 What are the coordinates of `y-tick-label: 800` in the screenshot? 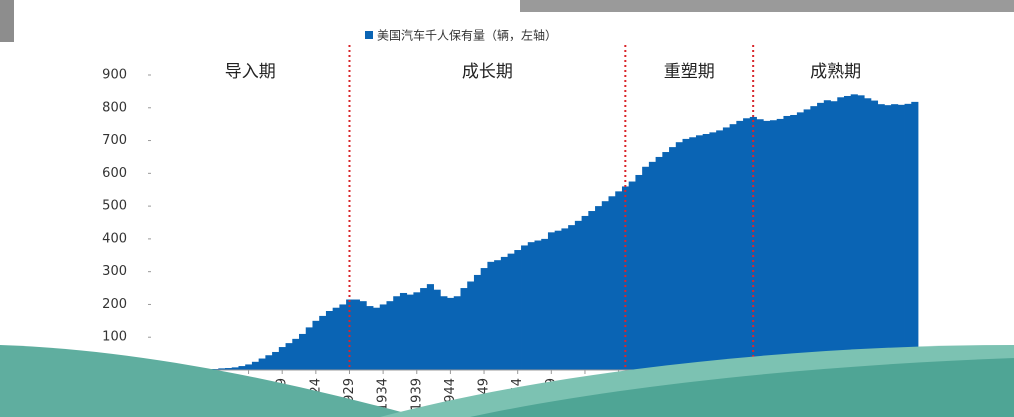 It's located at (114, 107).